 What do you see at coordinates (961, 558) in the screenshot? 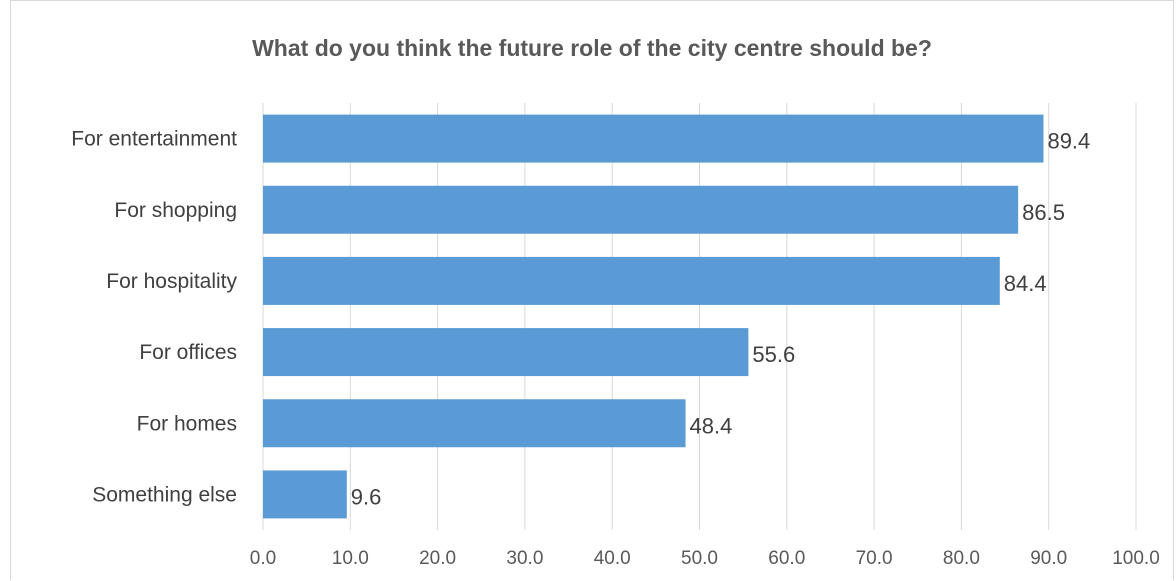
I see `x-tick-label: 80.0` at bounding box center [961, 558].